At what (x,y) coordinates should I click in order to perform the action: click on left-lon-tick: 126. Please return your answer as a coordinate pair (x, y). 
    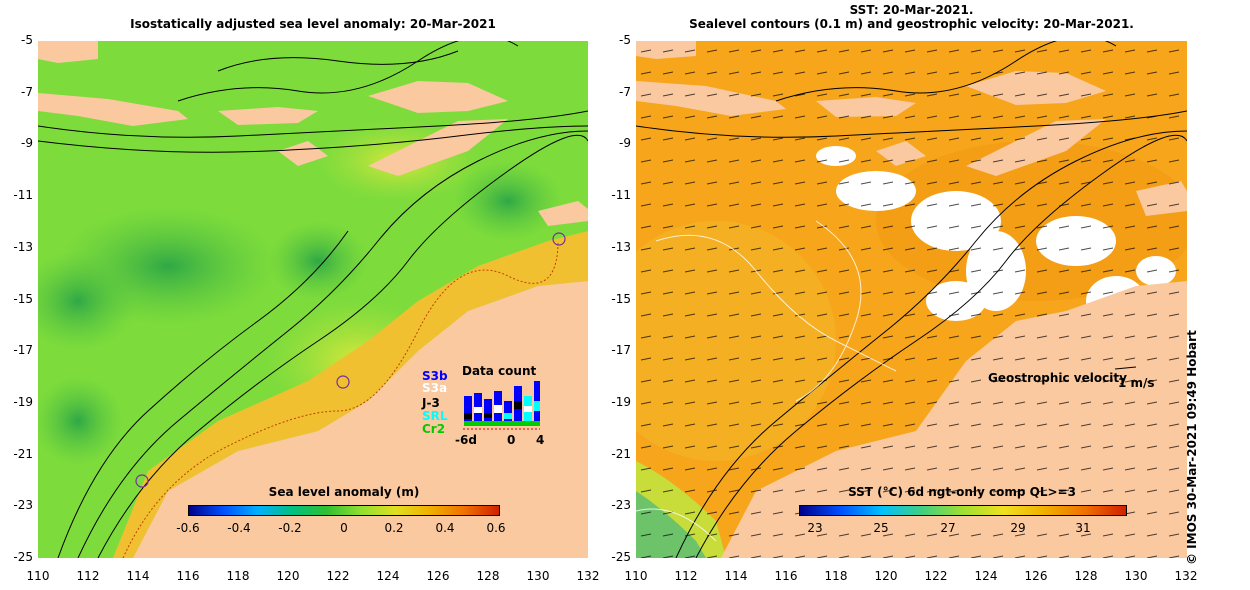
    Looking at the image, I should click on (438, 576).